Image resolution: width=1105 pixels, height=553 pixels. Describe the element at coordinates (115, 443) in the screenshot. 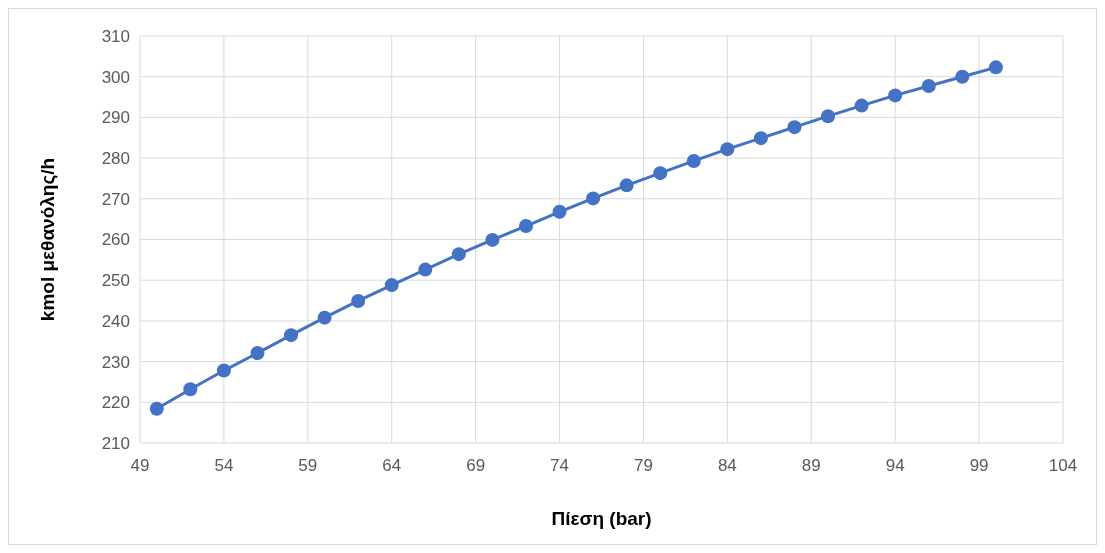

I see `y-tick-label: 210` at that location.